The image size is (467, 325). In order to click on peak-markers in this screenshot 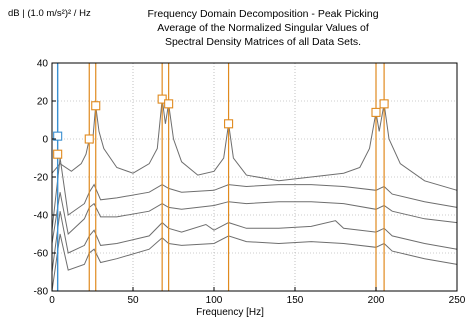, I will do `click(221, 126)`.